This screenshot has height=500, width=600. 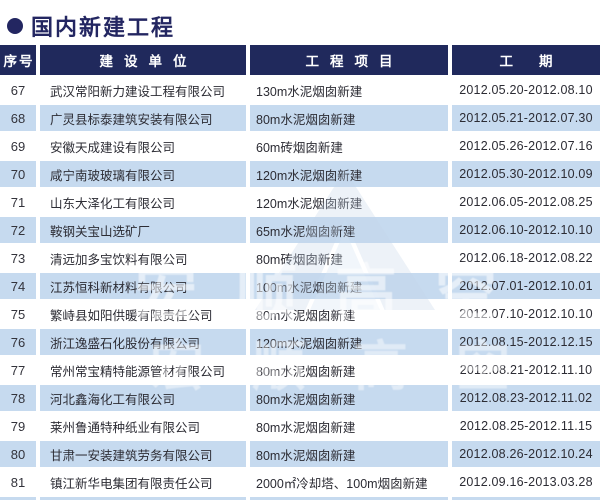 I want to click on row-company: 咸宁南玻玻璃有限公司, so click(x=143, y=174).